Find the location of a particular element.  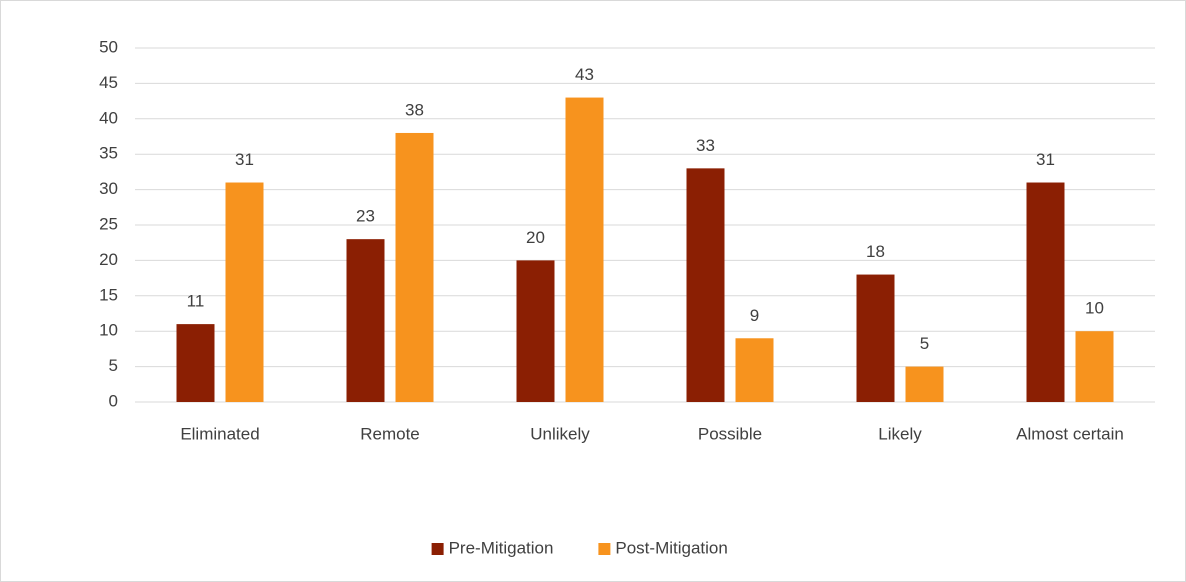

data-label: 5 is located at coordinates (924, 343).